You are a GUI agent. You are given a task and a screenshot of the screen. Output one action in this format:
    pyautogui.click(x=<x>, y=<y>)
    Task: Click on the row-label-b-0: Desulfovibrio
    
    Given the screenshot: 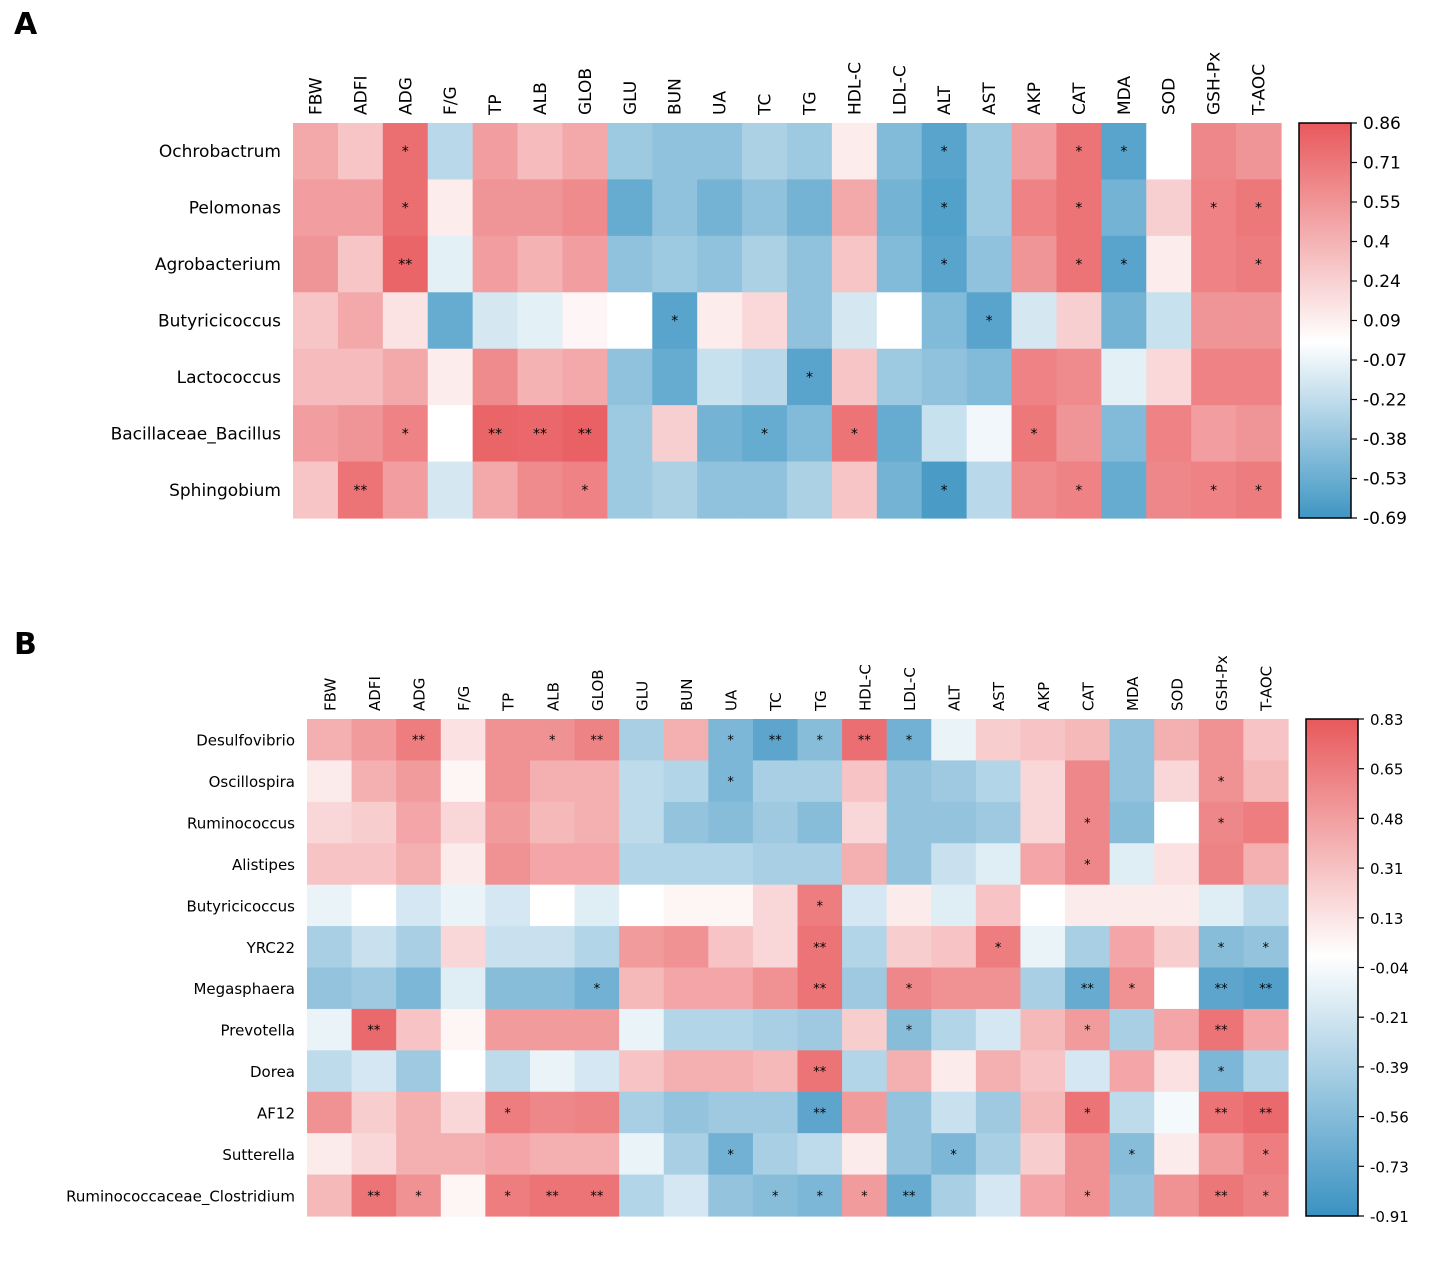 What is the action you would take?
    pyautogui.click(x=245, y=741)
    